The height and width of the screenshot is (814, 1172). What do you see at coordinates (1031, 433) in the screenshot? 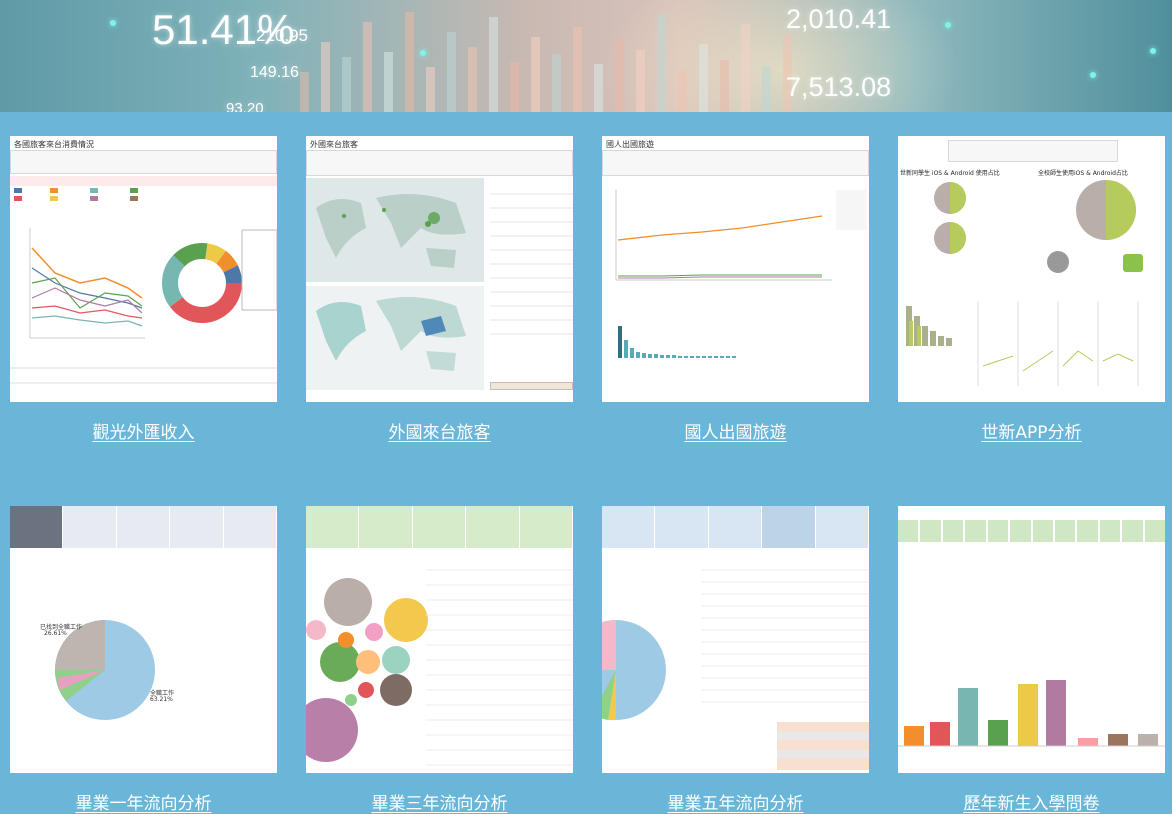
I see `card-link-app-analysis: 世新APP分析` at bounding box center [1031, 433].